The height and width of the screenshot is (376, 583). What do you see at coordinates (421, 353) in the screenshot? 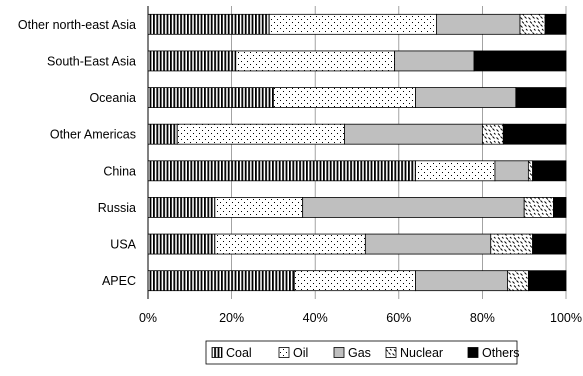
I see `legend-label-nuclear: Nuclear` at bounding box center [421, 353].